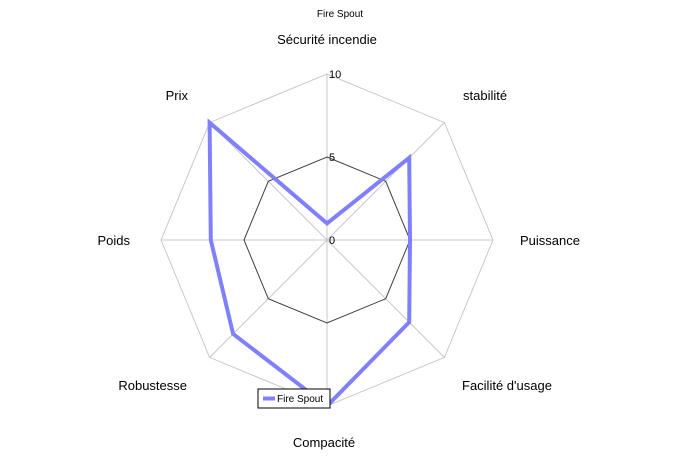 The width and height of the screenshot is (680, 461). Describe the element at coordinates (485, 95) in the screenshot. I see `axis-label: stabilité` at that location.